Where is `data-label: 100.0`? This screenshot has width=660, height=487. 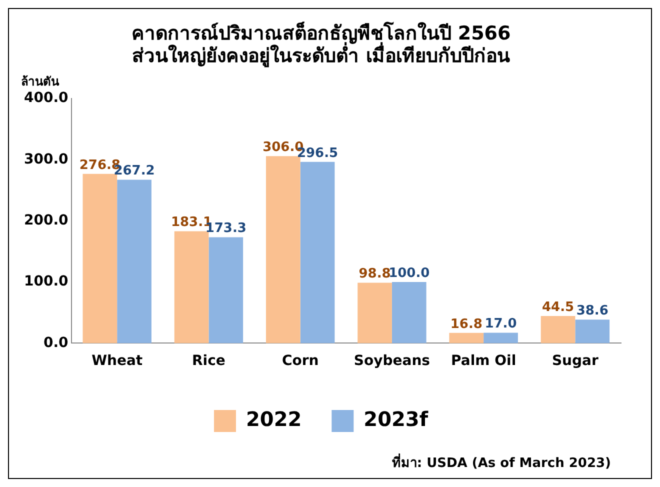 data-label: 100.0 is located at coordinates (409, 273).